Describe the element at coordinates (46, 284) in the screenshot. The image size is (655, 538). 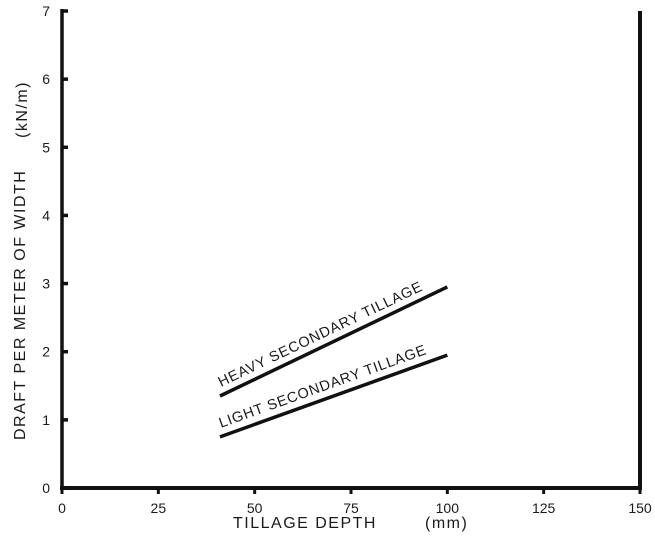
I see `y-tick-label: 3` at that location.